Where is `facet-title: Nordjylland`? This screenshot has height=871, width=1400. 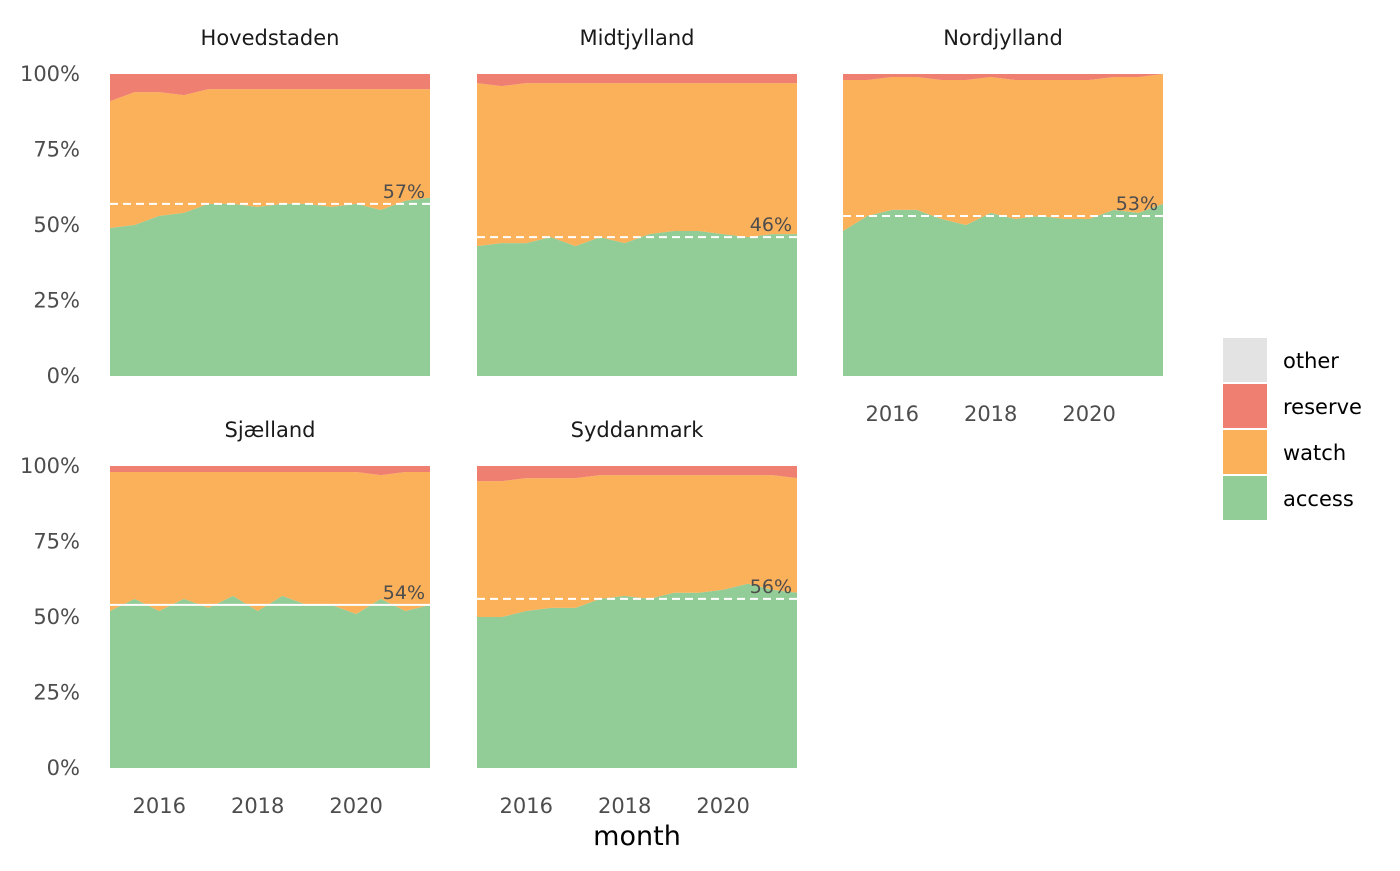
facet-title: Nordjylland is located at coordinates (1003, 38).